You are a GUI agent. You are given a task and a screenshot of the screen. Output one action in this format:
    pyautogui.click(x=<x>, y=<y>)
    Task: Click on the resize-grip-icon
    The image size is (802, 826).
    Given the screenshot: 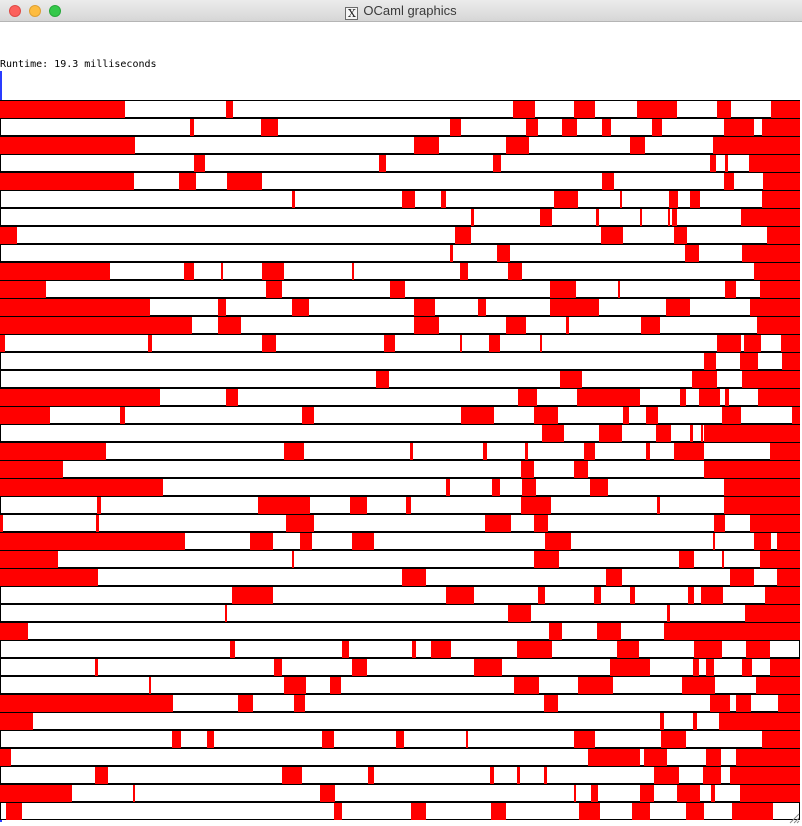 What is the action you would take?
    pyautogui.click(x=794, y=818)
    